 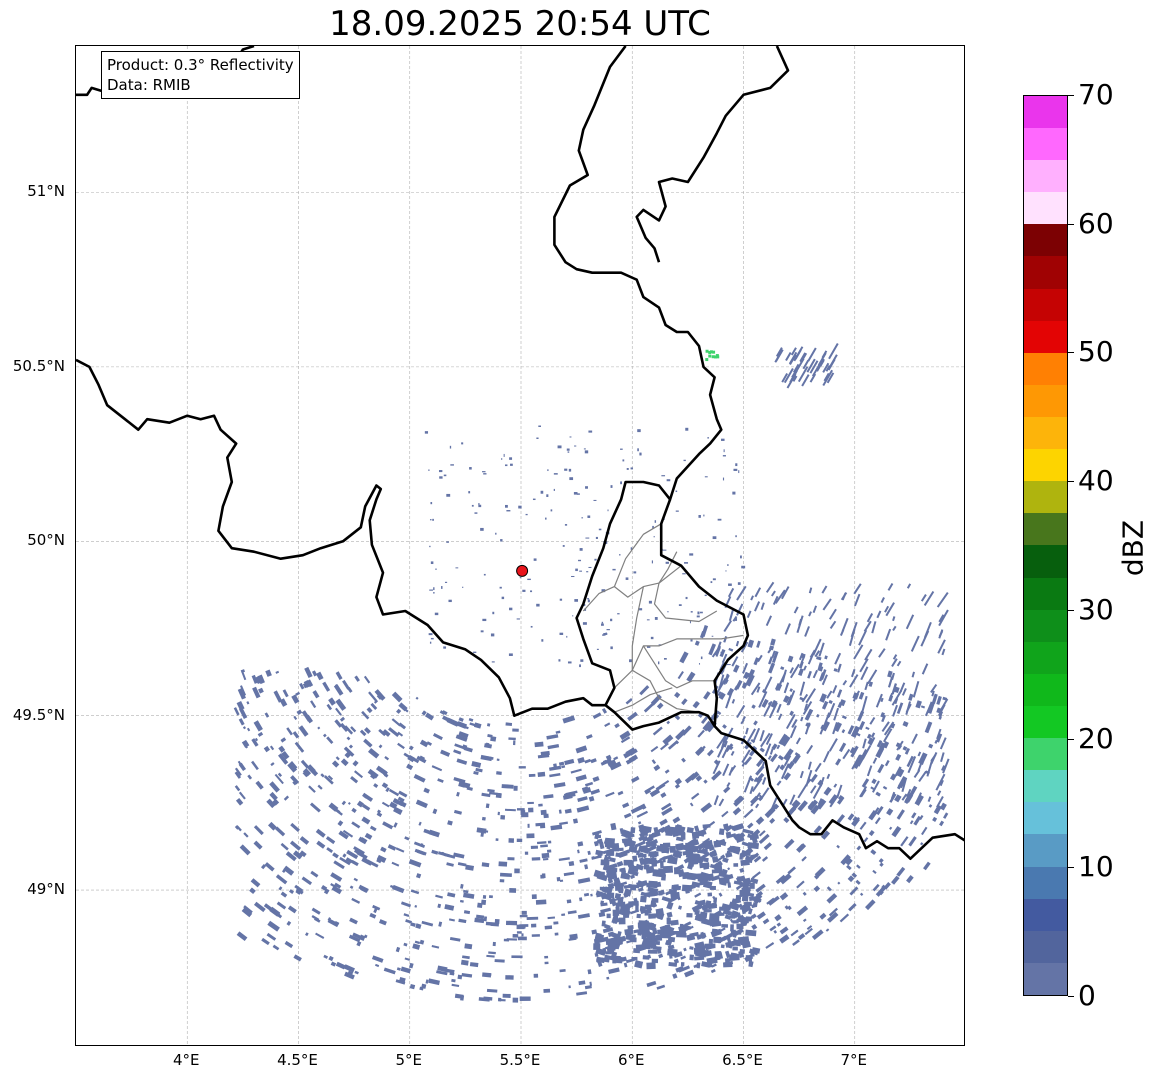 I want to click on colorbar-tick-label: 30, so click(x=1096, y=609).